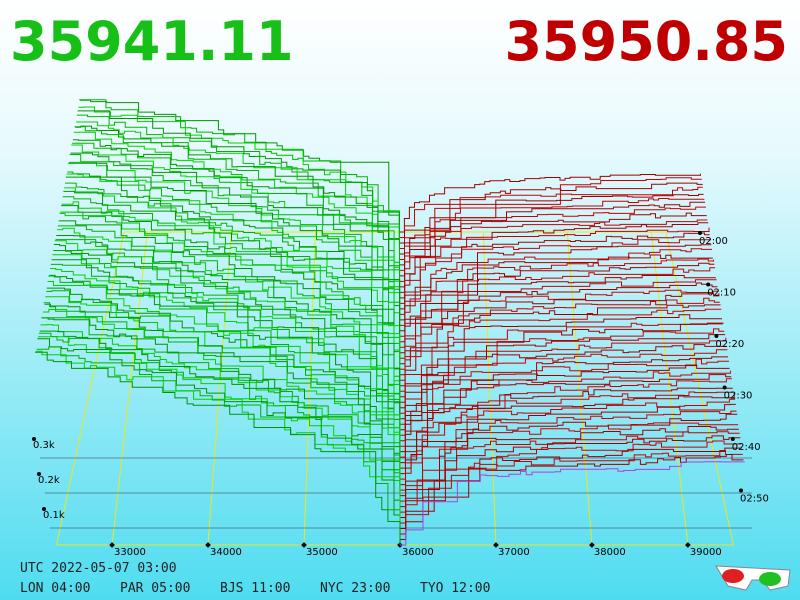  What do you see at coordinates (355, 588) in the screenshot?
I see `city-time: NYC 23:00` at bounding box center [355, 588].